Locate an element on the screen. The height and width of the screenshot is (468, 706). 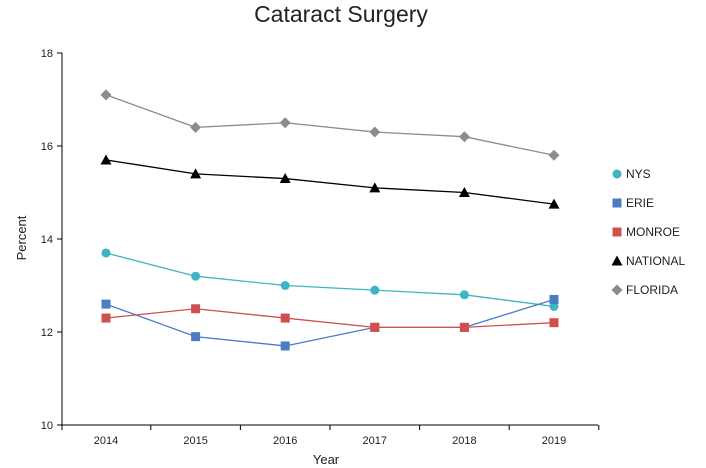
series-line-monroe is located at coordinates (330, 318).